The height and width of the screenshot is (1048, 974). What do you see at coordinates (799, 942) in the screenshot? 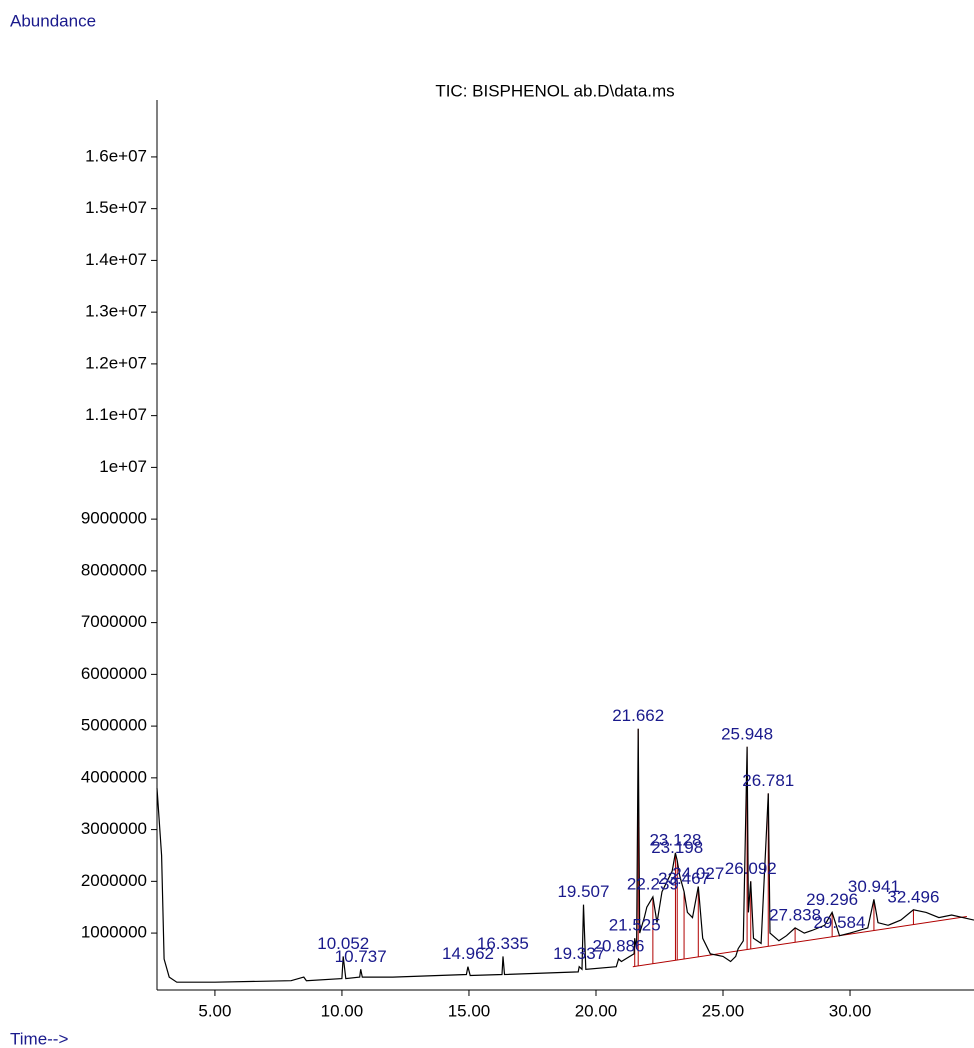
I see `integration-baseline` at bounding box center [799, 942].